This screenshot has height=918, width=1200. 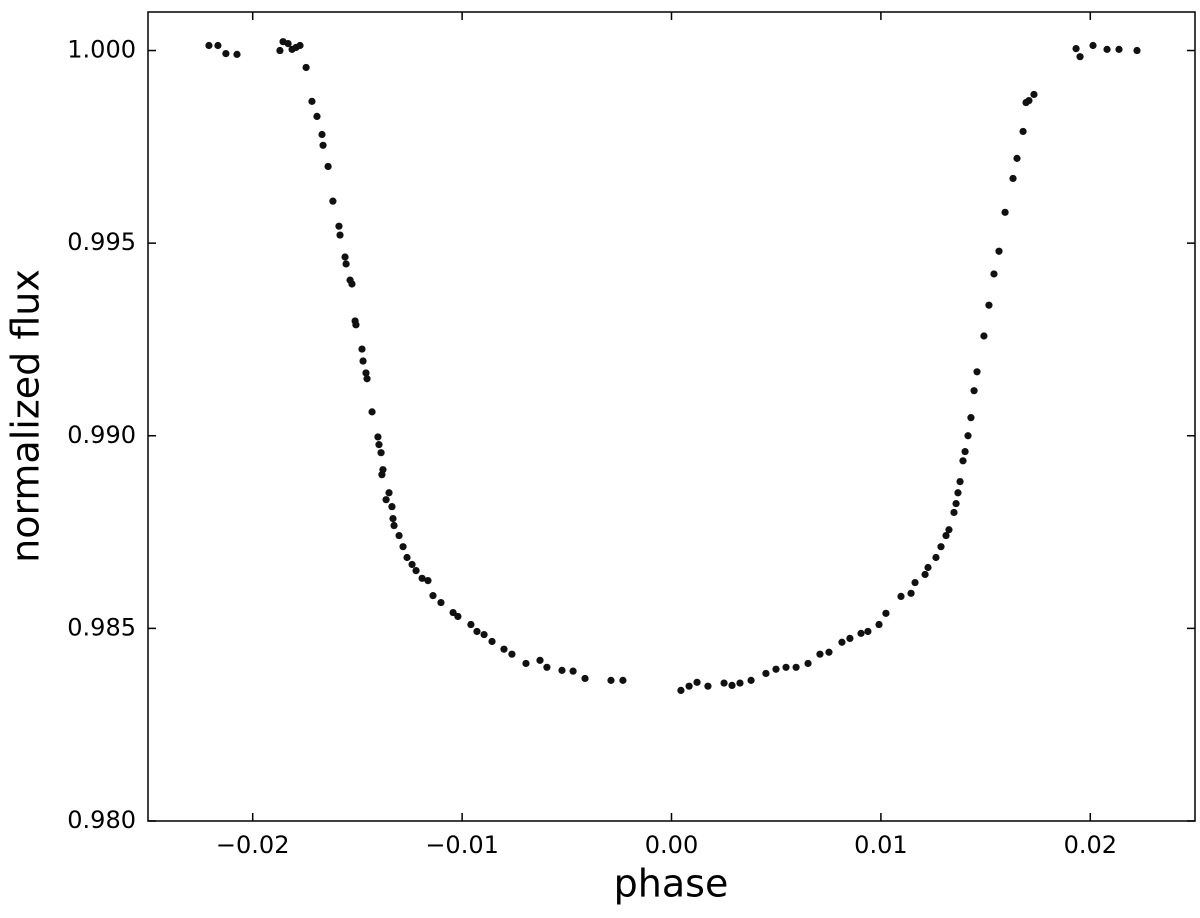 What do you see at coordinates (101, 435) in the screenshot?
I see `y-tick-label: 0.990` at bounding box center [101, 435].